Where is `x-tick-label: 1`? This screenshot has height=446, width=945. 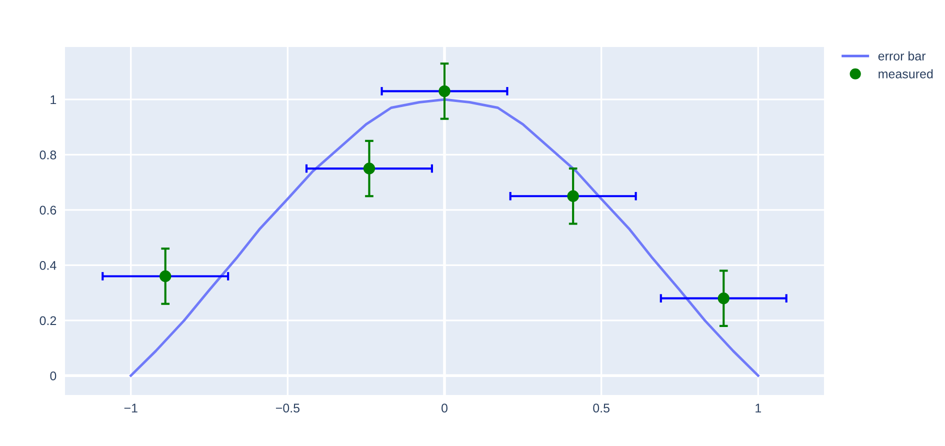
x-tick-label: 1 is located at coordinates (759, 408).